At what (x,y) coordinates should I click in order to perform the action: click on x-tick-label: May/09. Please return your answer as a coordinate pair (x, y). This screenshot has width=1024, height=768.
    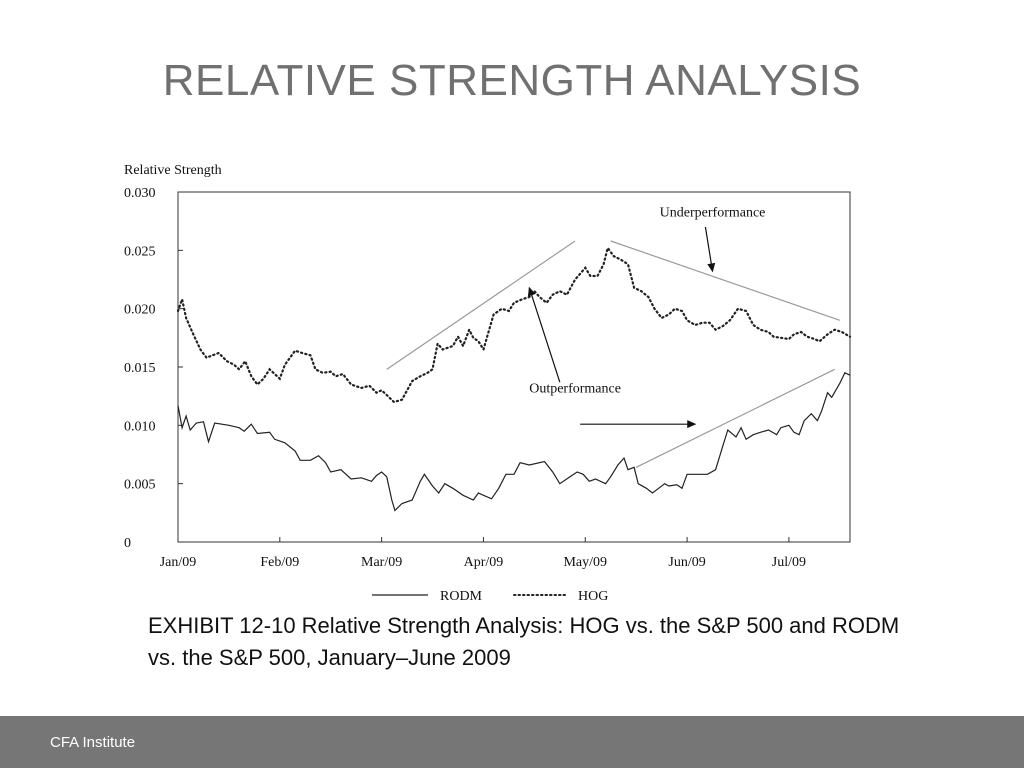
    Looking at the image, I should click on (585, 562).